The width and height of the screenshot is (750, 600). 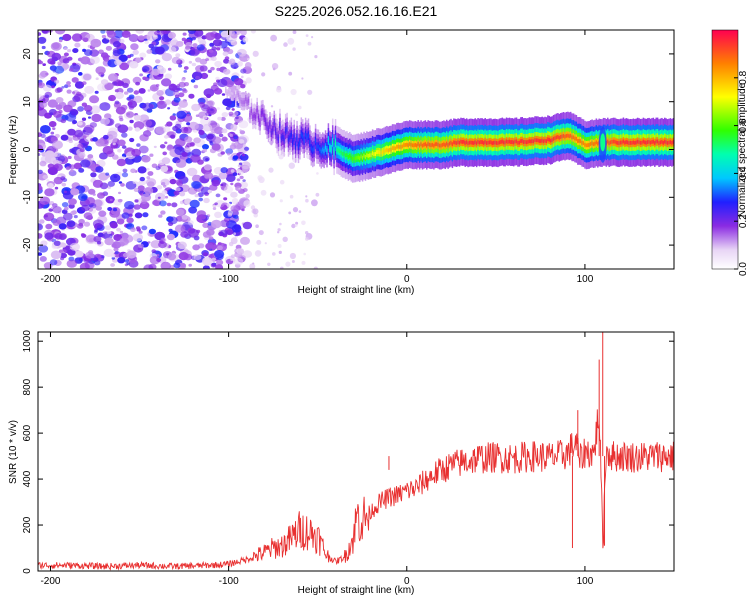 I want to click on spectrogram-x-tick-label: 100, so click(x=585, y=279).